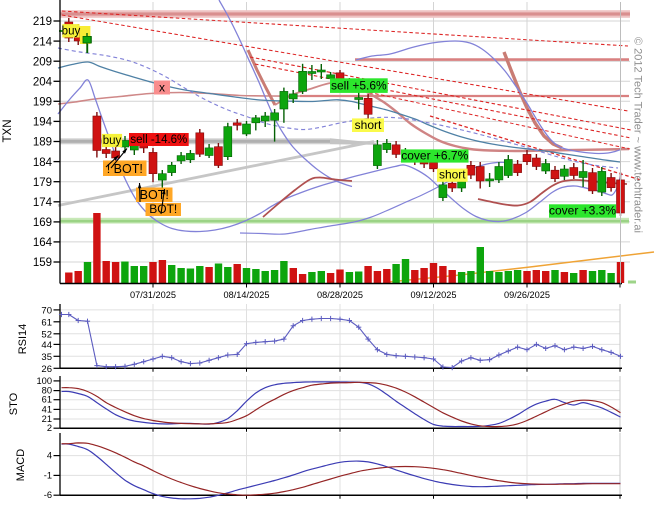 Image resolution: width=657 pixels, height=514 pixels. Describe the element at coordinates (42, 103) in the screenshot. I see `svg-text: 199` at that location.